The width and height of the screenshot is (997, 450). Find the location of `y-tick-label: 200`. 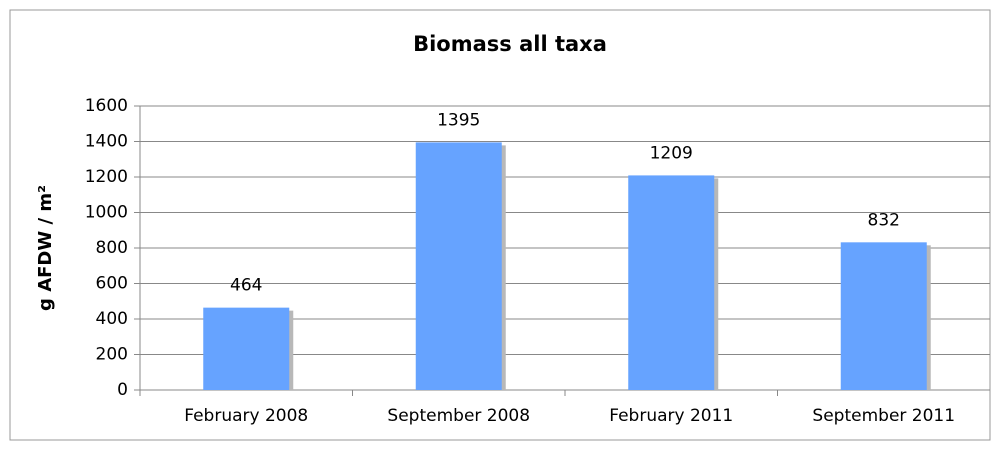

y-tick-label: 200 is located at coordinates (112, 355).